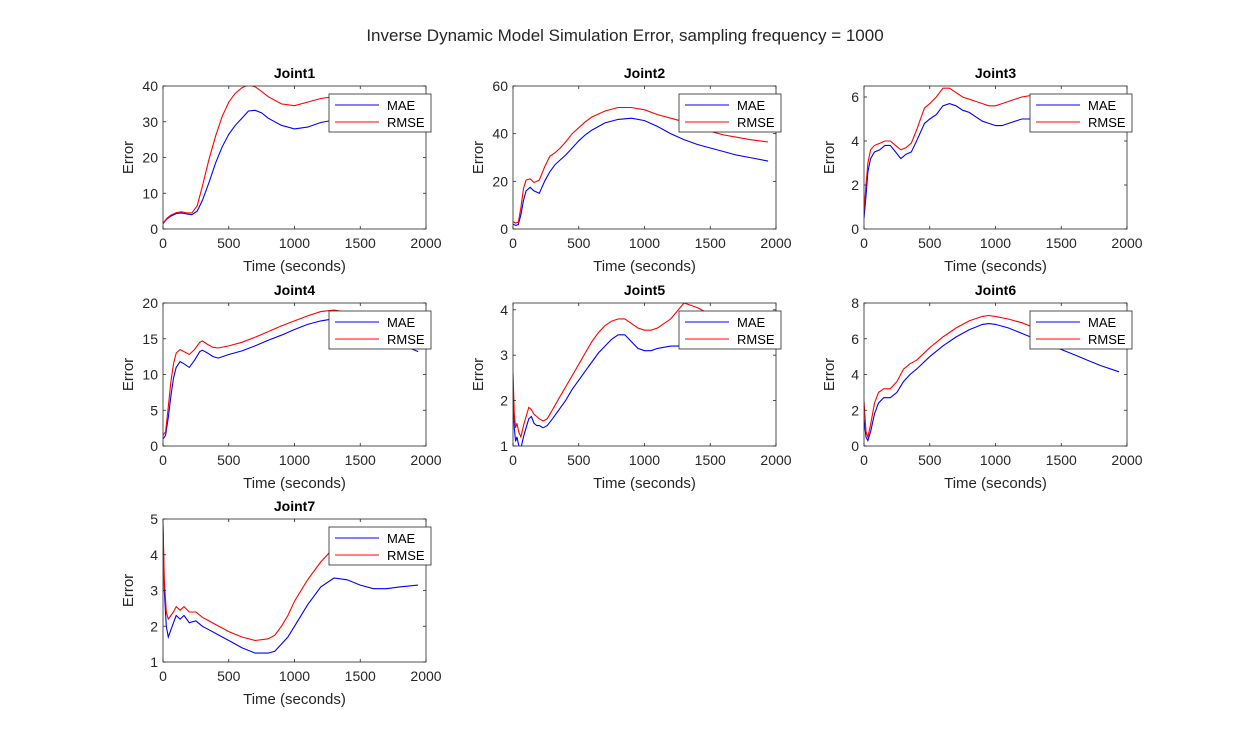 This screenshot has height=750, width=1250. Describe the element at coordinates (504, 355) in the screenshot. I see `y-tick-label: 3` at that location.